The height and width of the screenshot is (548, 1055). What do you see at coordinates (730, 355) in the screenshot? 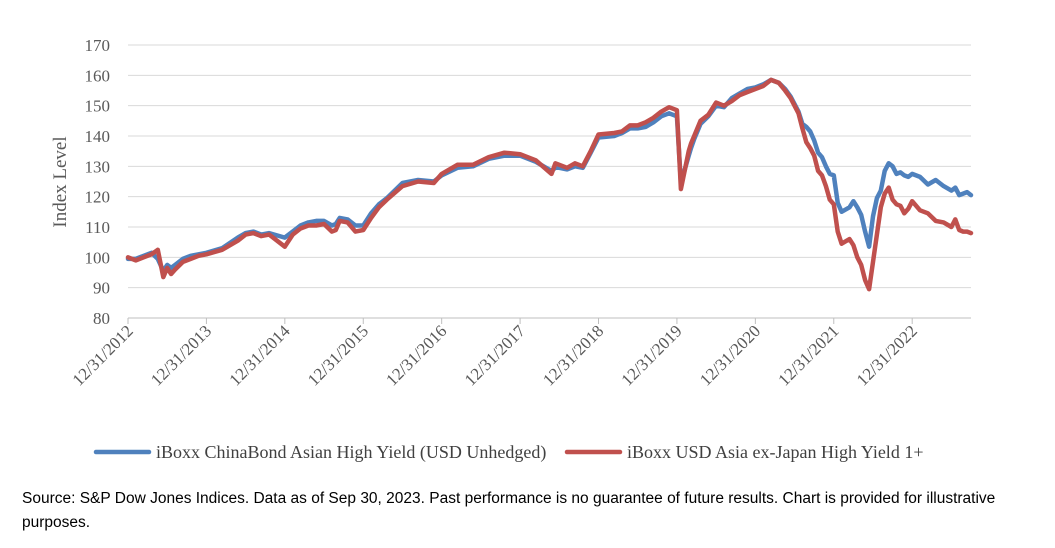
I see `x-tick-label: 12/31/2020` at bounding box center [730, 355].